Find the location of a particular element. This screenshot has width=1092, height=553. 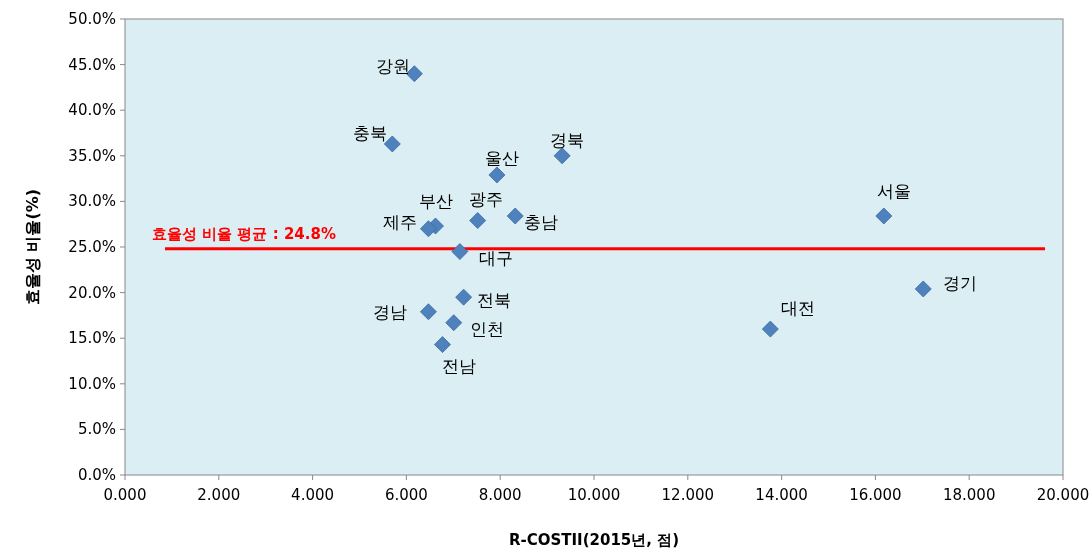

annotation: 울산 is located at coordinates (501, 157).